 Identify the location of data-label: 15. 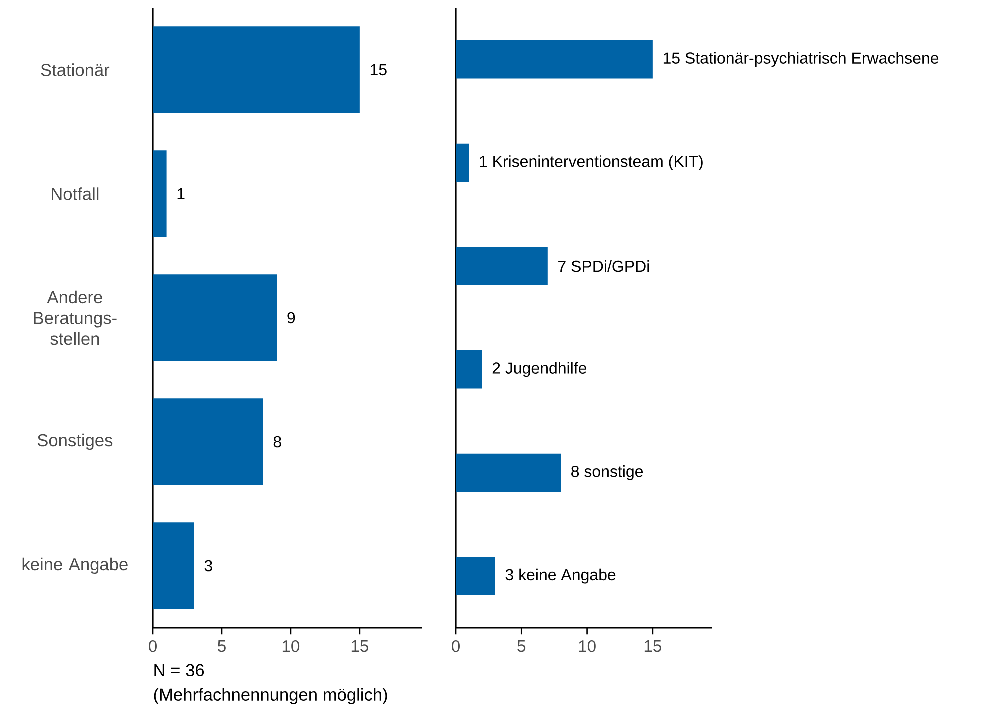
(378, 70).